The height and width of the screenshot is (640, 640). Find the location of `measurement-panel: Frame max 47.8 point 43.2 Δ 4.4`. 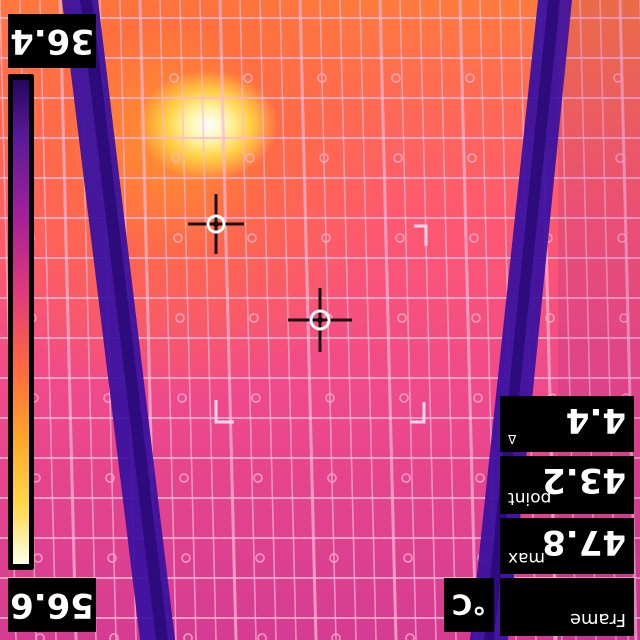

measurement-panel: Frame max 47.8 point 43.2 Δ 4.4 is located at coordinates (567, 516).